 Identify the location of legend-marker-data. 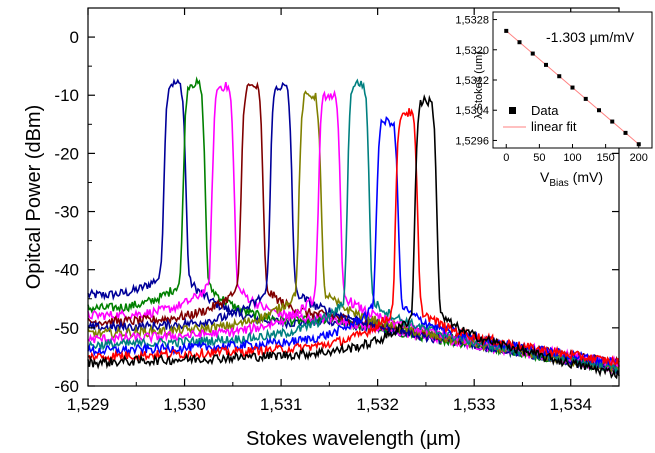
(512, 110).